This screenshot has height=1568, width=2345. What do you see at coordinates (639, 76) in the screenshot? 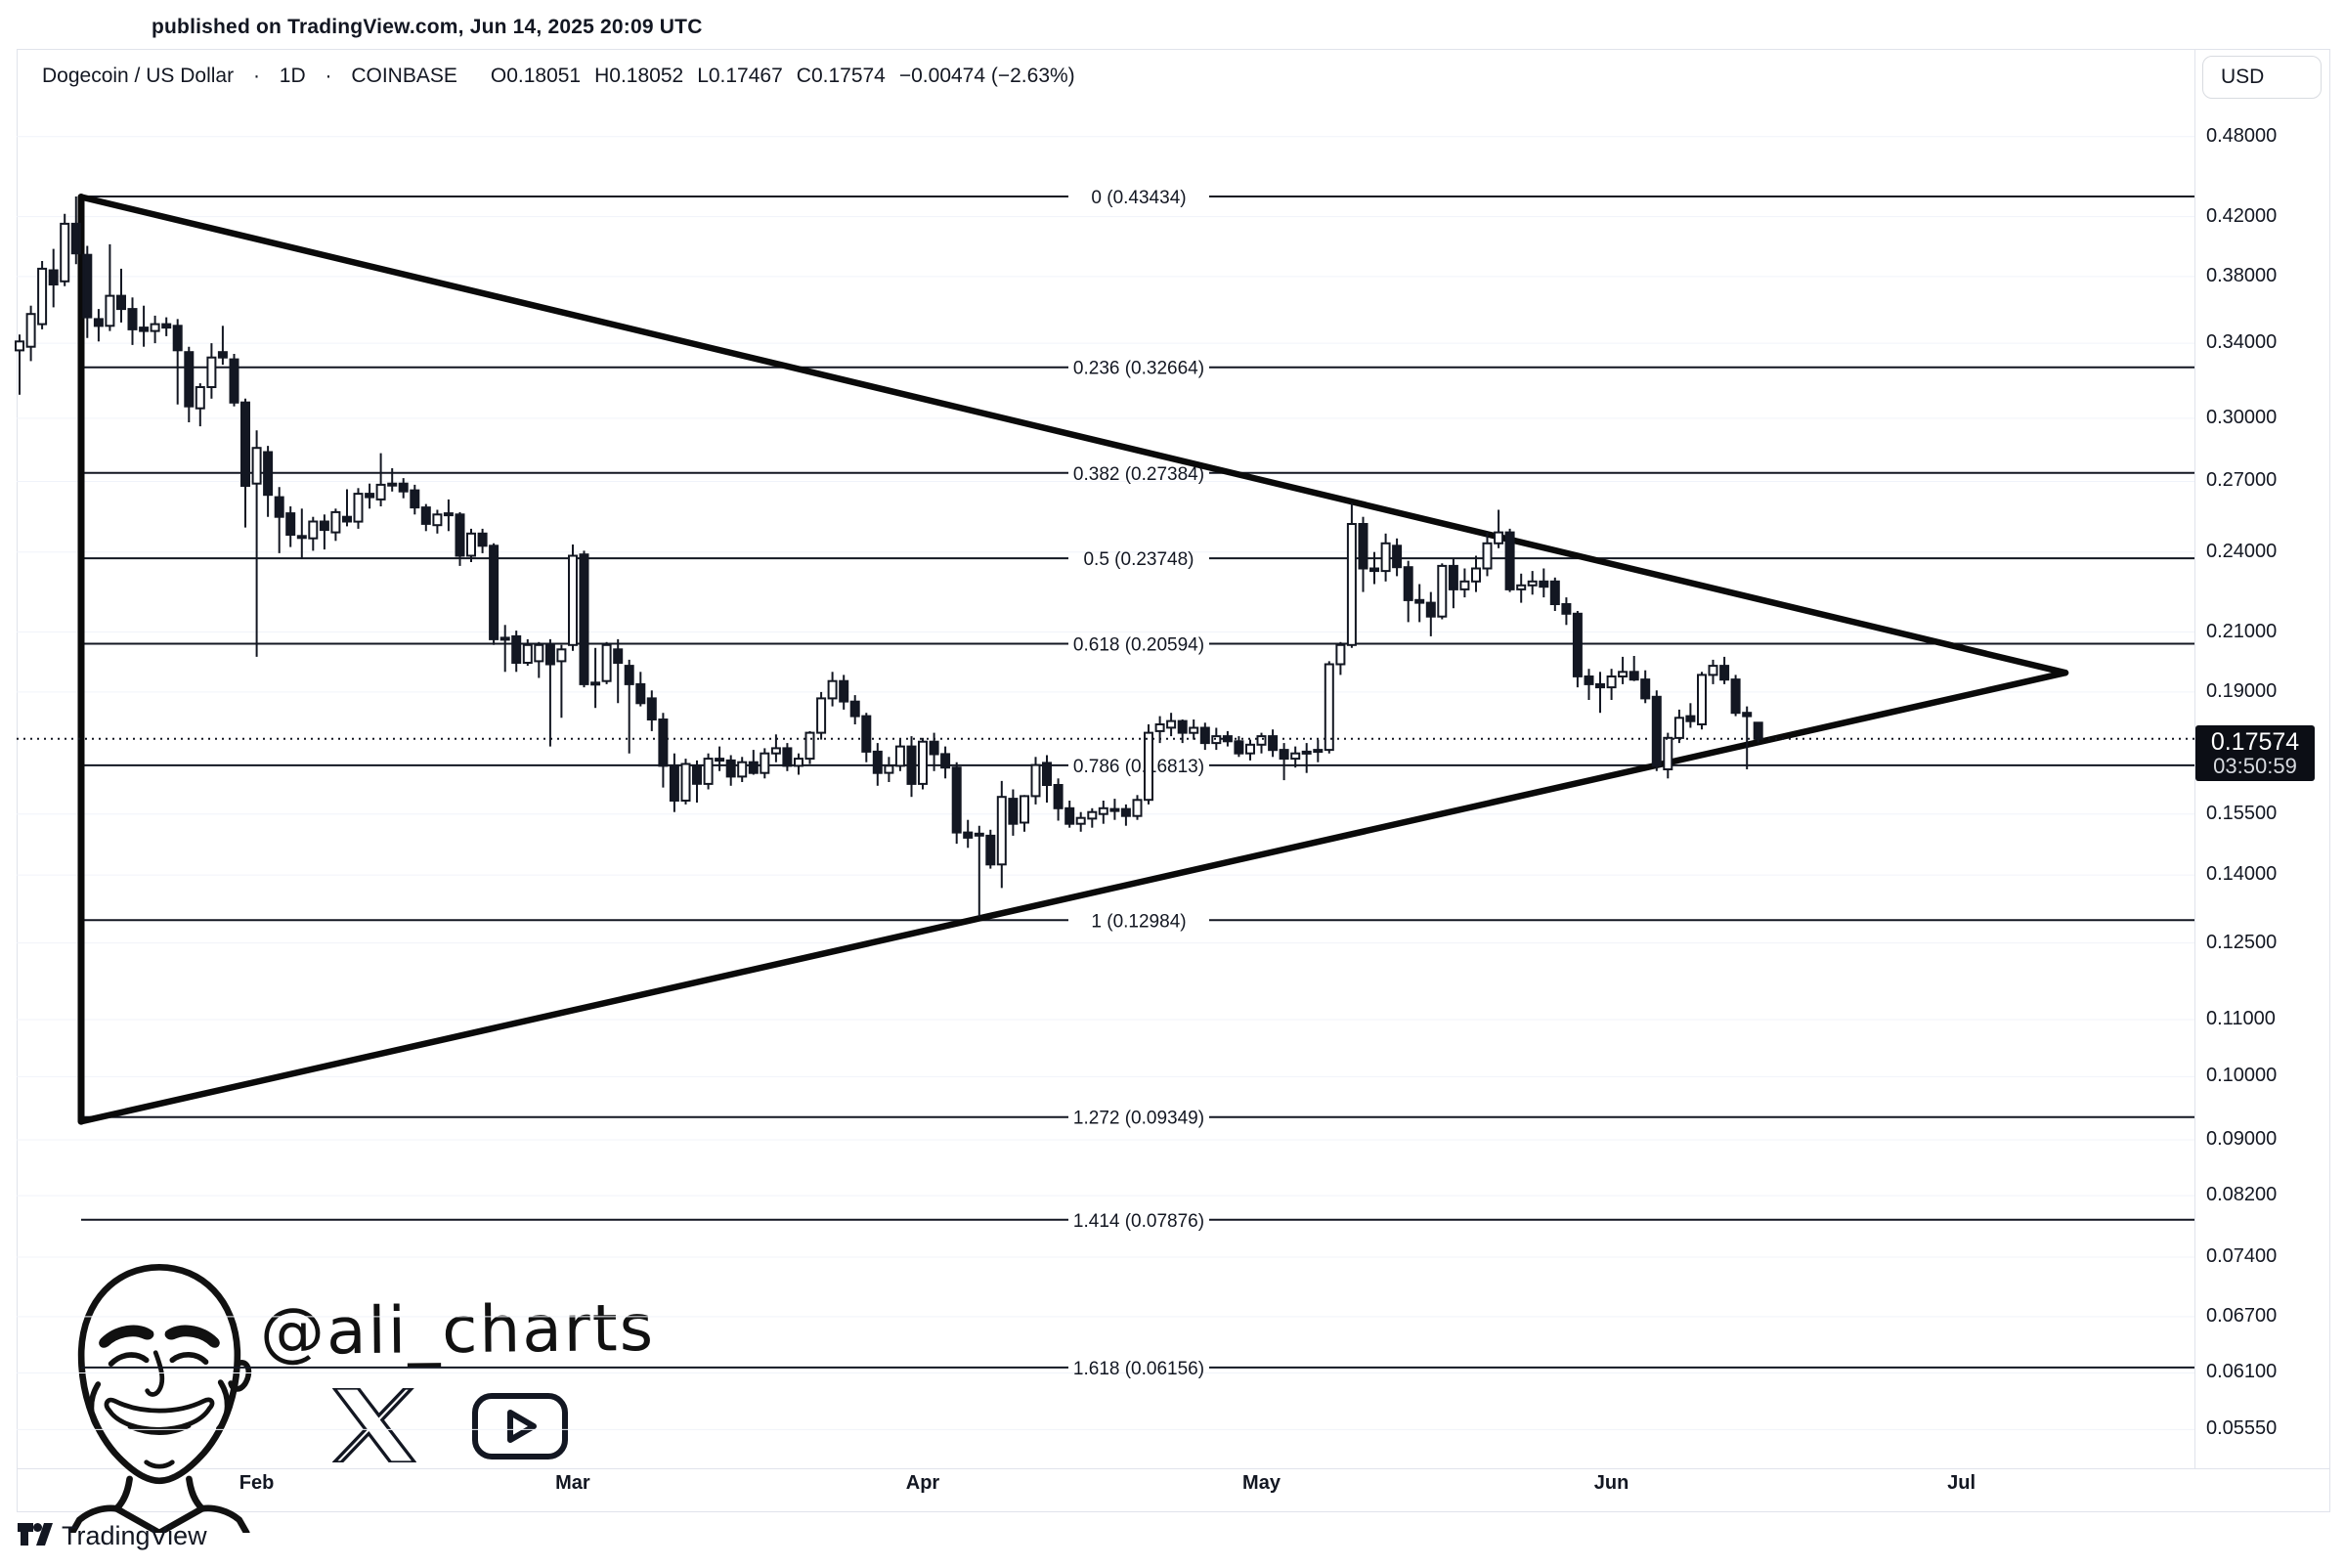
I see `ohlc-high: H0.18052` at bounding box center [639, 76].